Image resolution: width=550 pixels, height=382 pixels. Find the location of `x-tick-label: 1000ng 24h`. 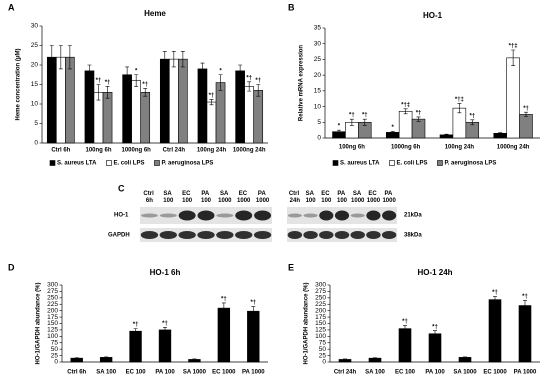

x-tick-label: 1000ng 24h is located at coordinates (513, 148).